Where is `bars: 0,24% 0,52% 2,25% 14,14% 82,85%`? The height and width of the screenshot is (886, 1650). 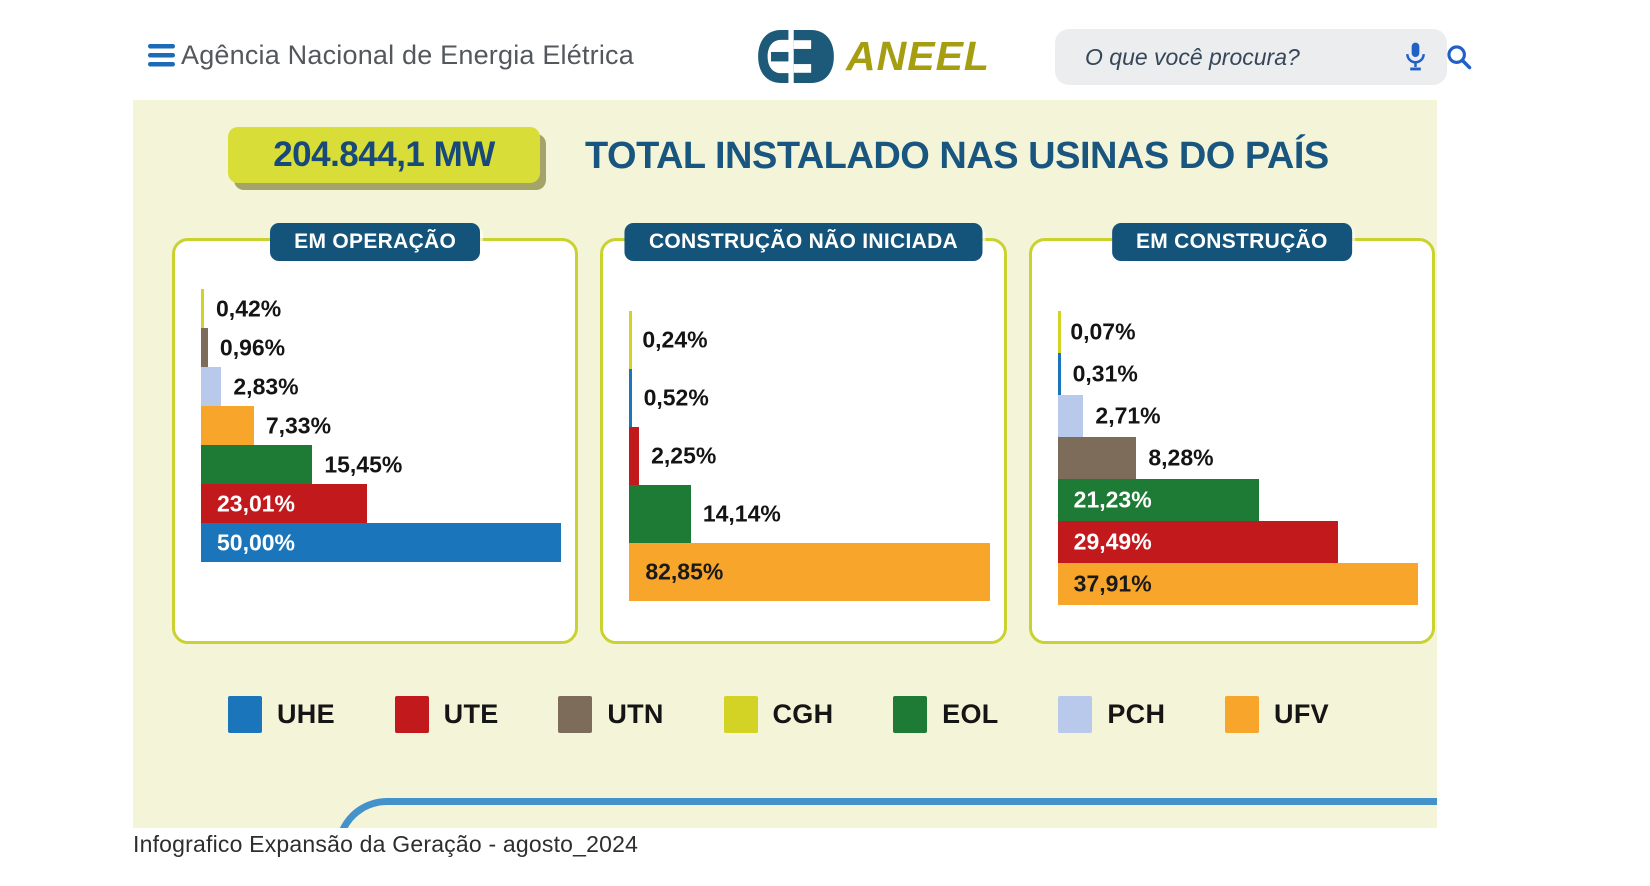
bars: 0,24% 0,52% 2,25% 14,14% 82,85% is located at coordinates (809, 456).